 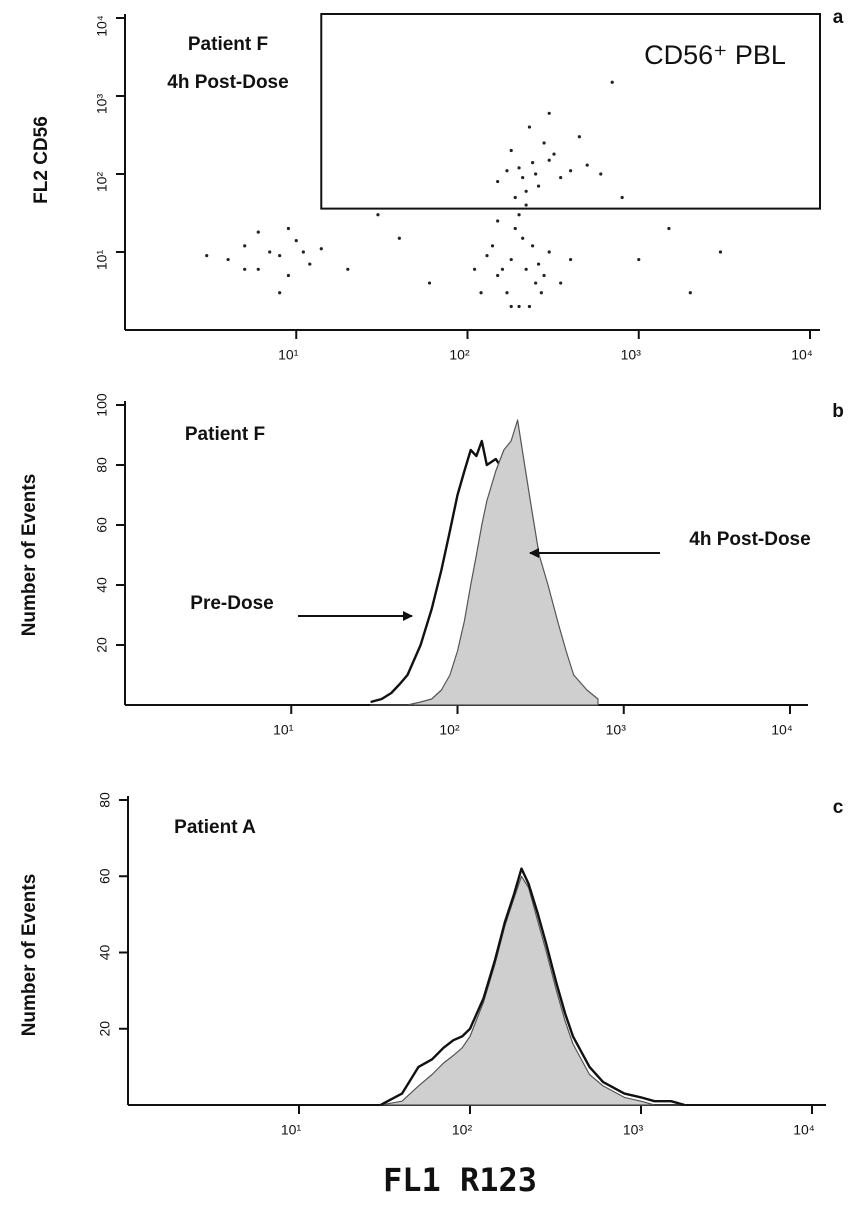 I want to click on histogram-line, so click(x=533, y=987).